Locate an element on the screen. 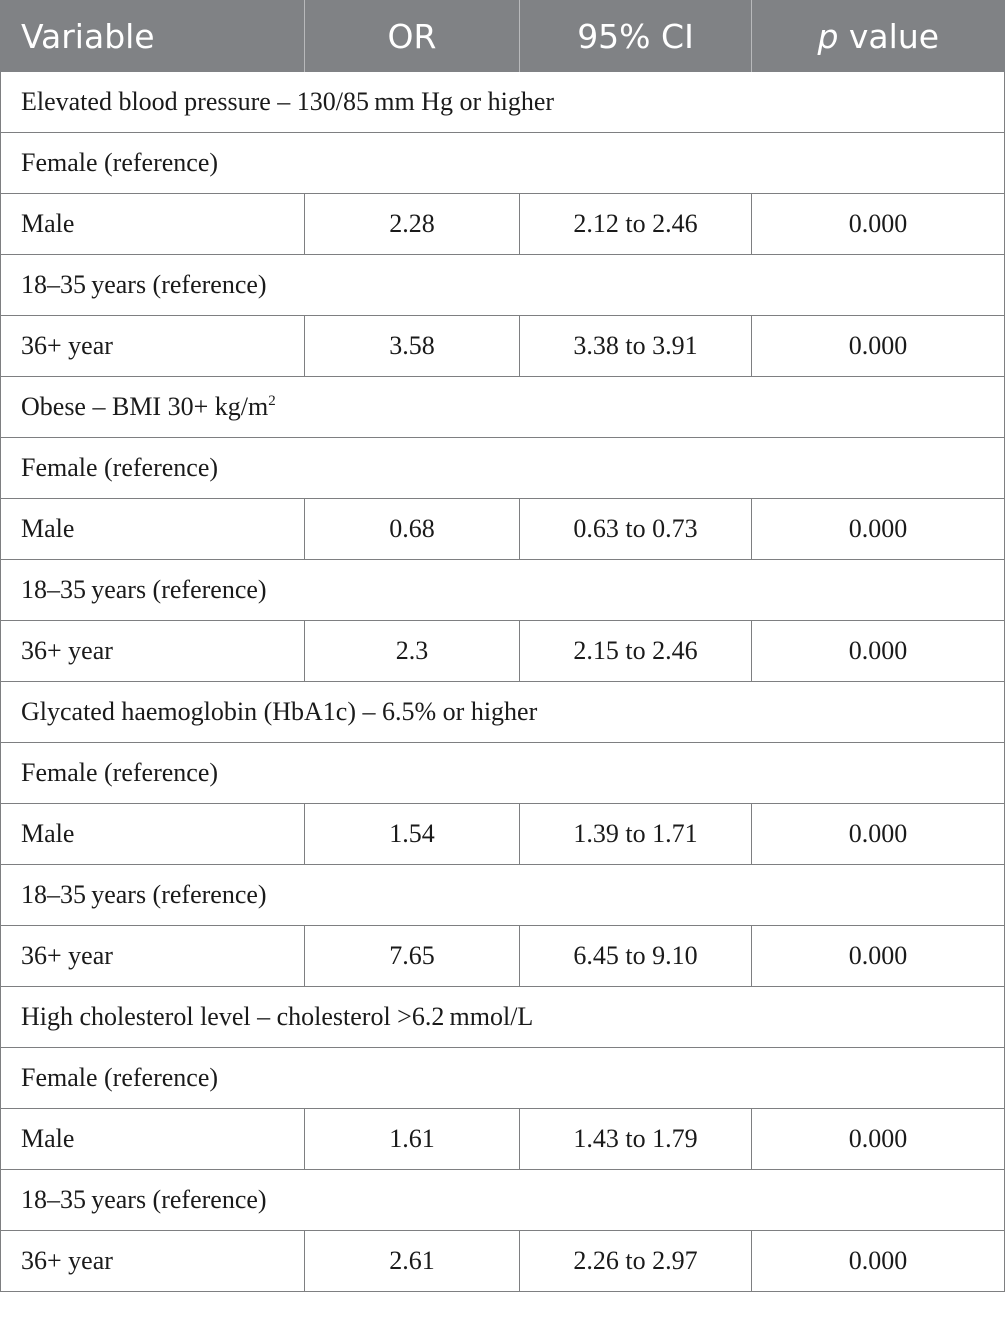  group-title-superscript: 2 is located at coordinates (272, 401).